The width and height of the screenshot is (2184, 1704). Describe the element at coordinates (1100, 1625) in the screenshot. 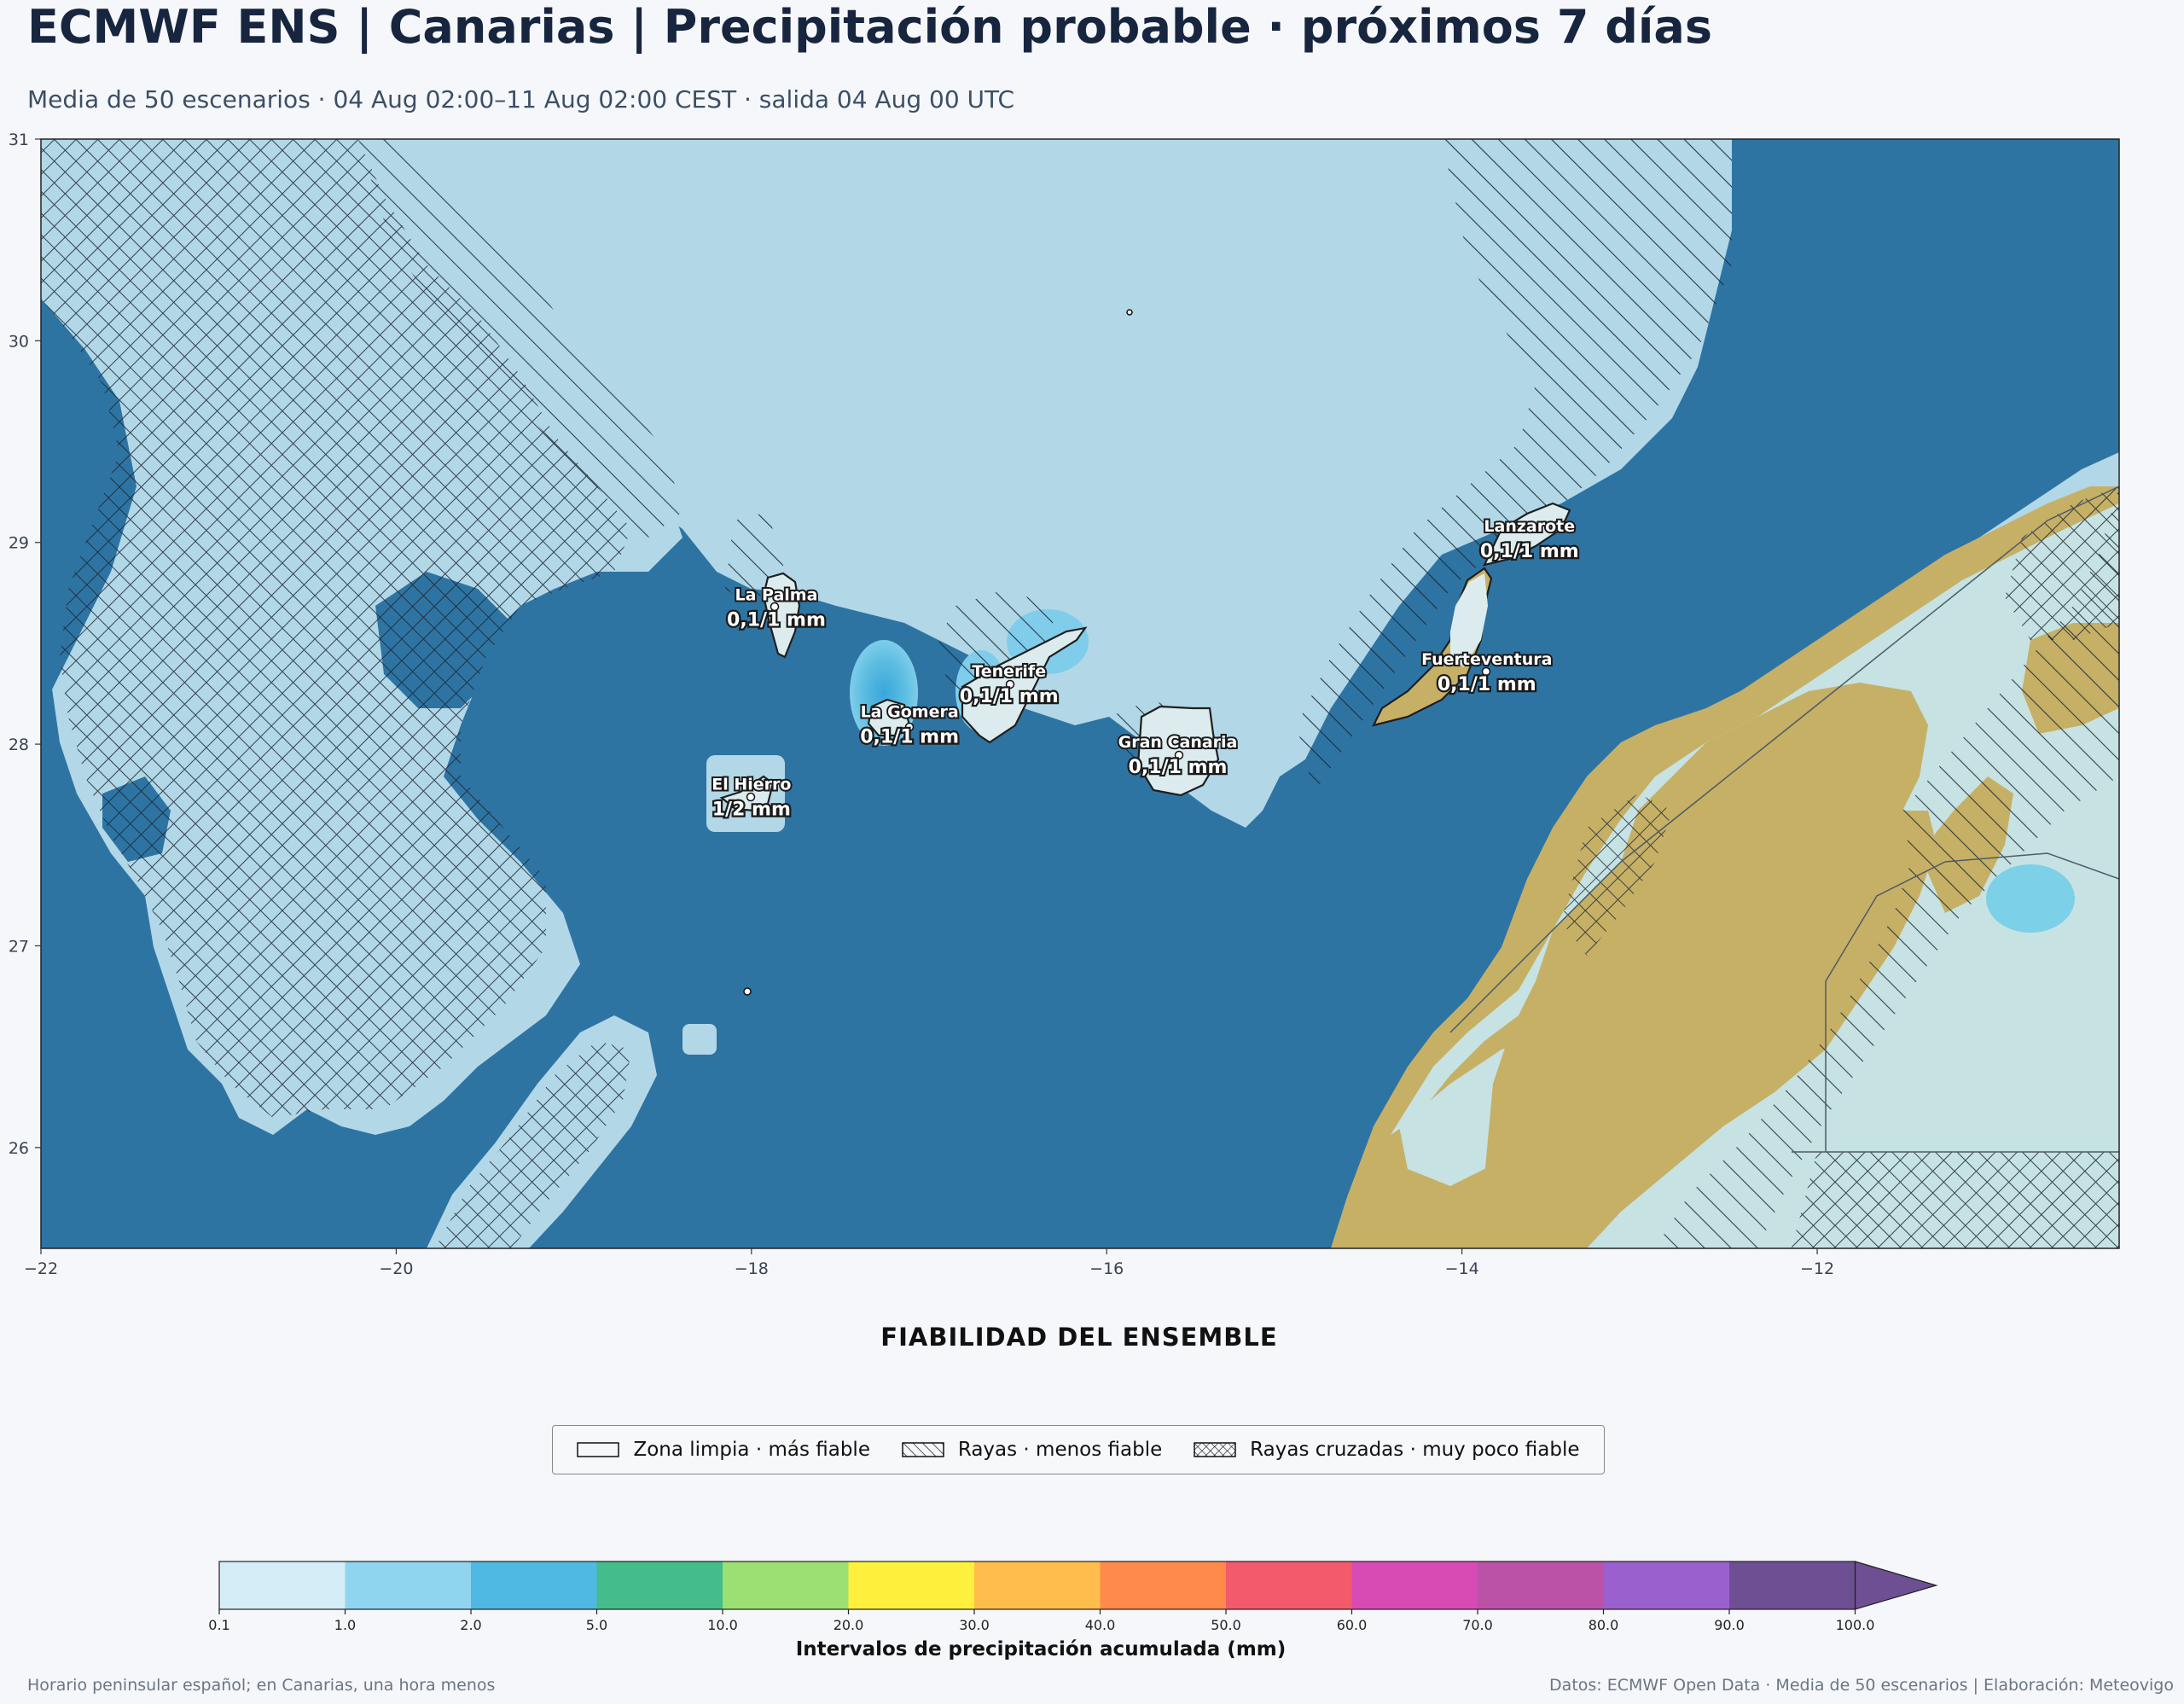

I see `colorbar-tick-label: 40.0` at that location.